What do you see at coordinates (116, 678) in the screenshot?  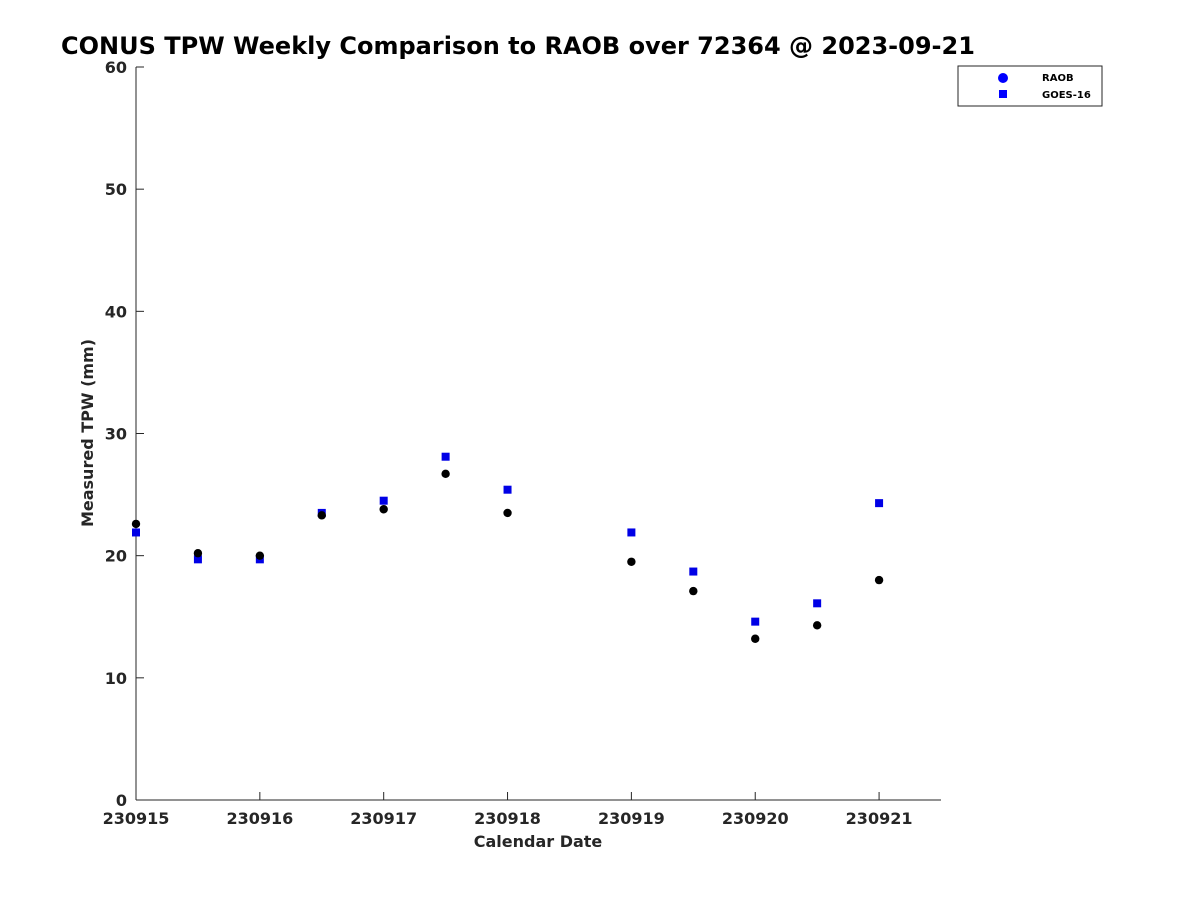 I see `y-tick-label: 10` at bounding box center [116, 678].